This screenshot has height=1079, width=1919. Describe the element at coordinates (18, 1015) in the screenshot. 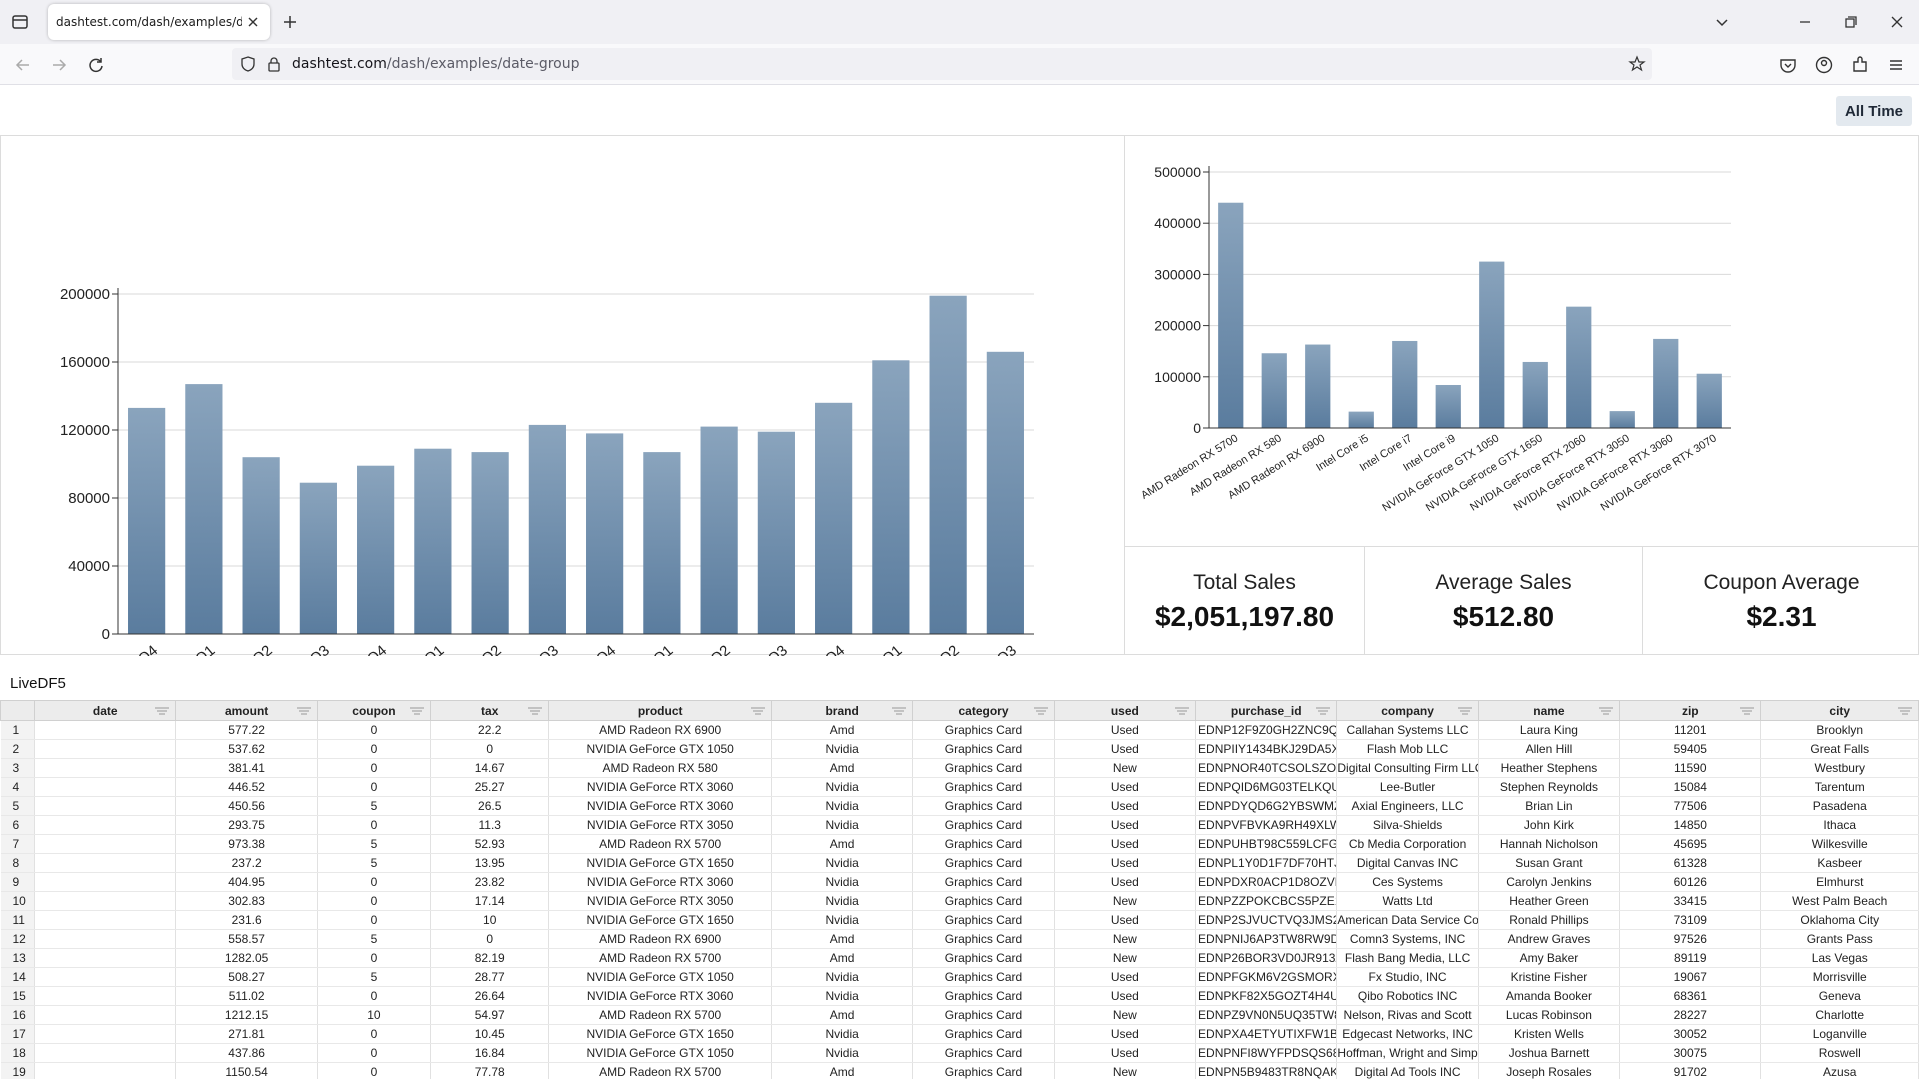

I see `row-number-cell: 16` at that location.